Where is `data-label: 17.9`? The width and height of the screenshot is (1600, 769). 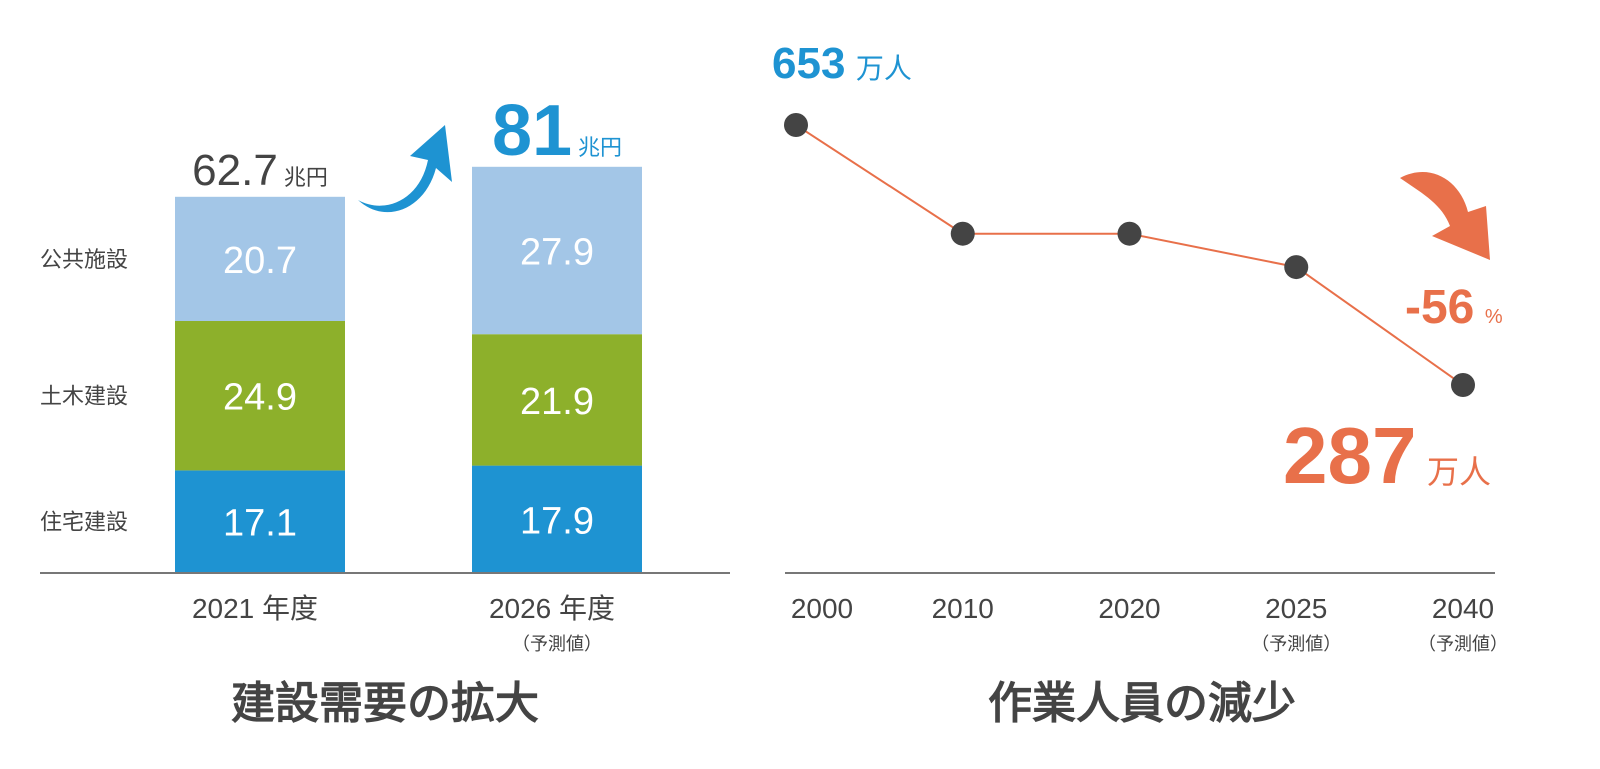 data-label: 17.9 is located at coordinates (557, 521).